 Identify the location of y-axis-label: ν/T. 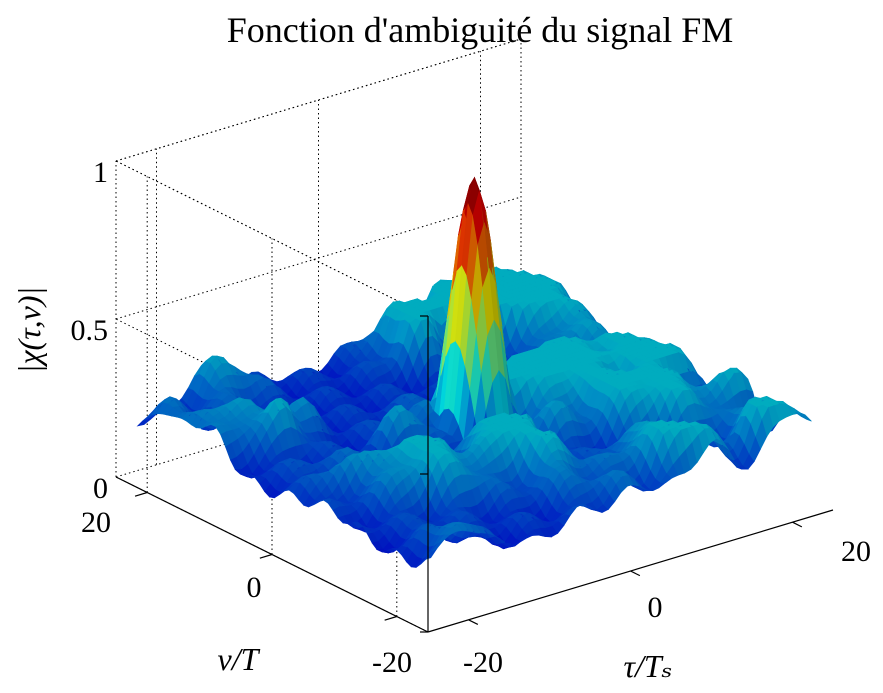
(239, 659).